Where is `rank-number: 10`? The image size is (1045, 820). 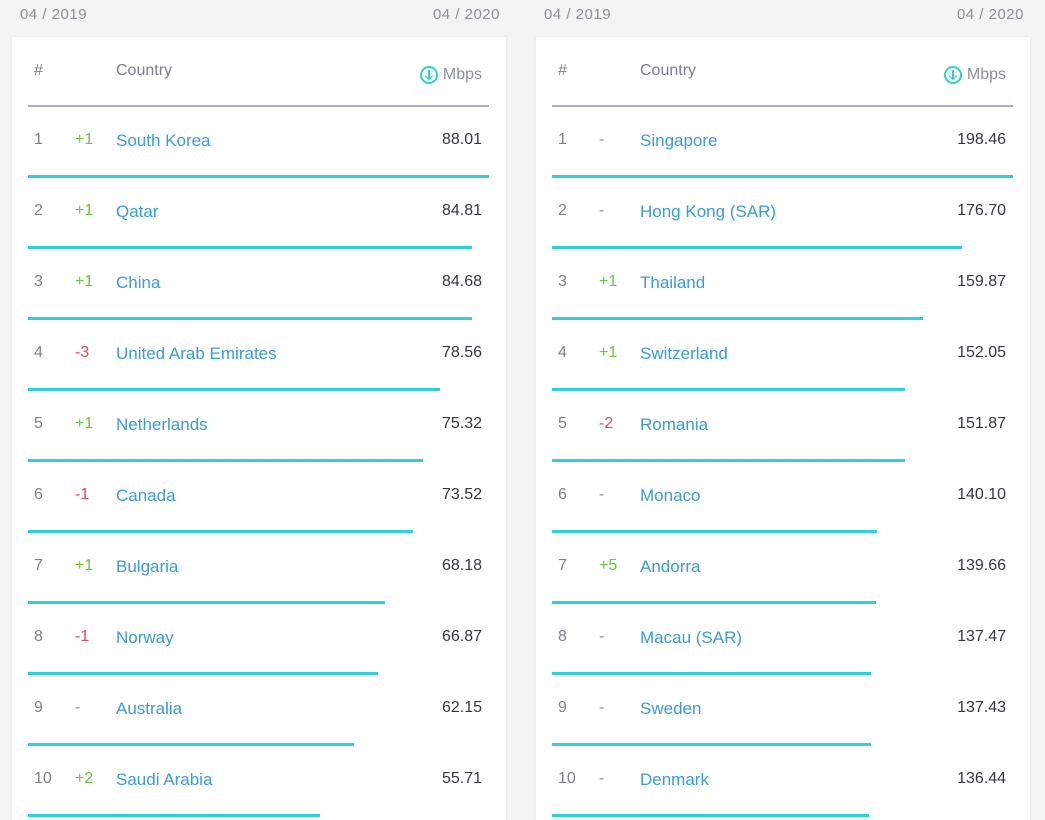
rank-number: 10 is located at coordinates (43, 778).